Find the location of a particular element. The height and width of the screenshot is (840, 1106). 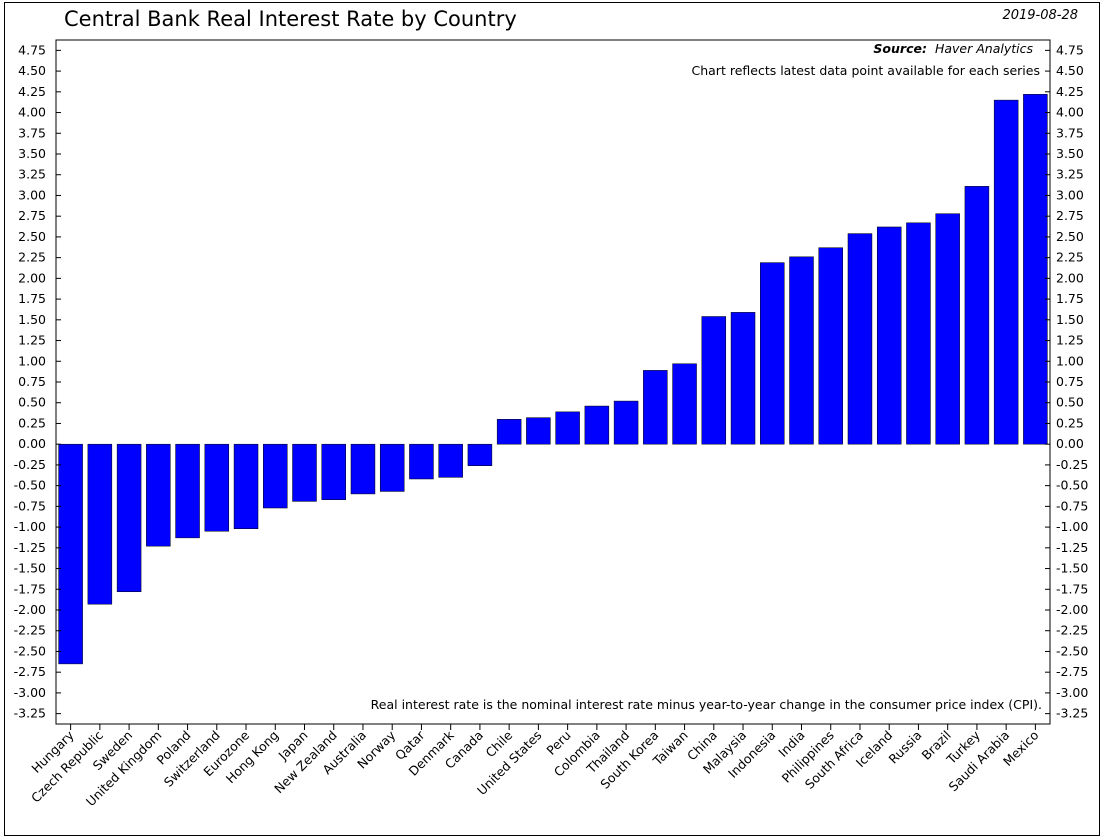

bar-mexico is located at coordinates (1035, 269).